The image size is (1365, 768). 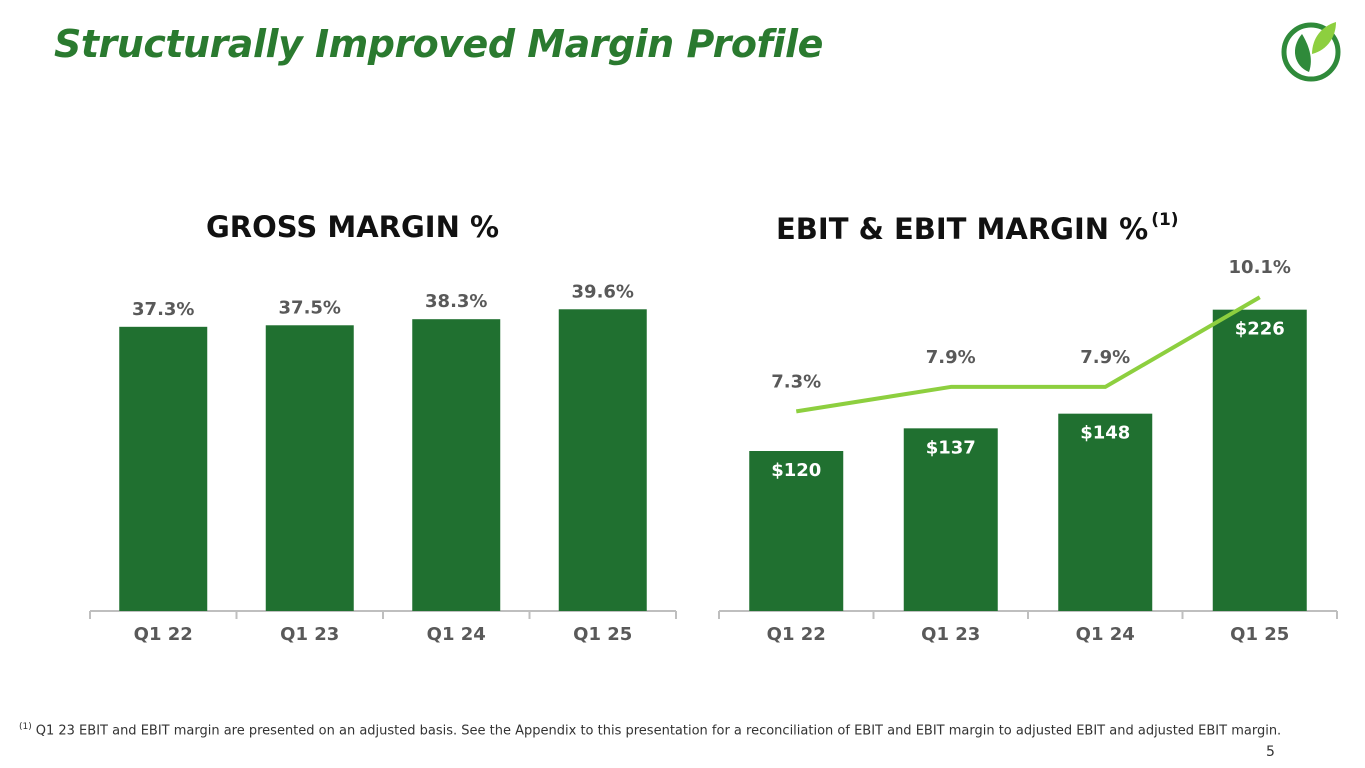 What do you see at coordinates (1260, 329) in the screenshot?
I see `ebit-value-label: $226` at bounding box center [1260, 329].